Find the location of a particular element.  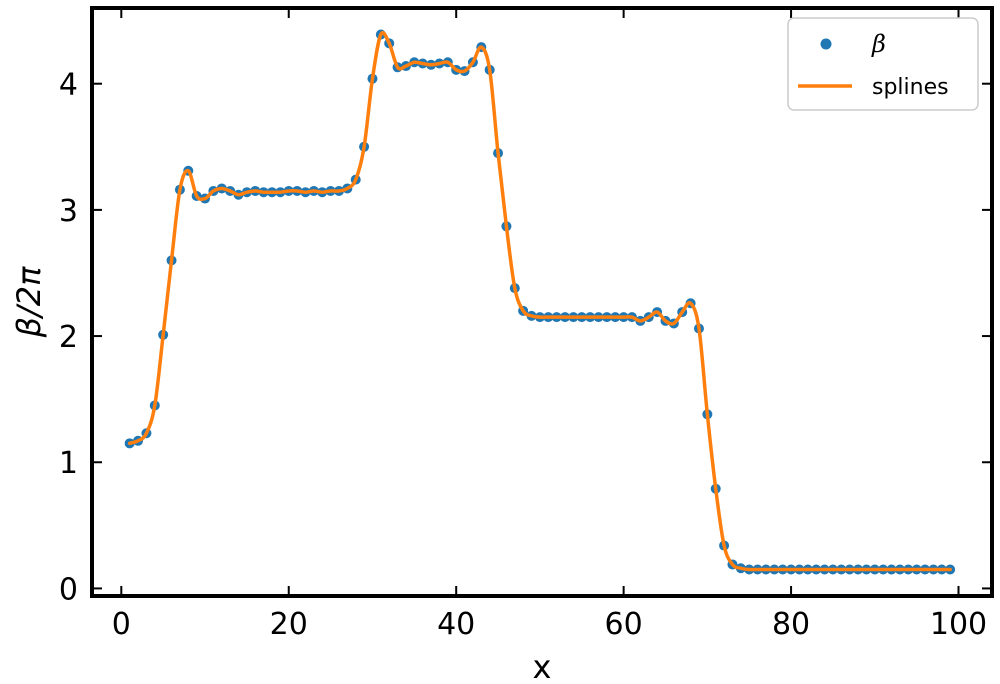

y-tick-label: 3 is located at coordinates (68, 211).